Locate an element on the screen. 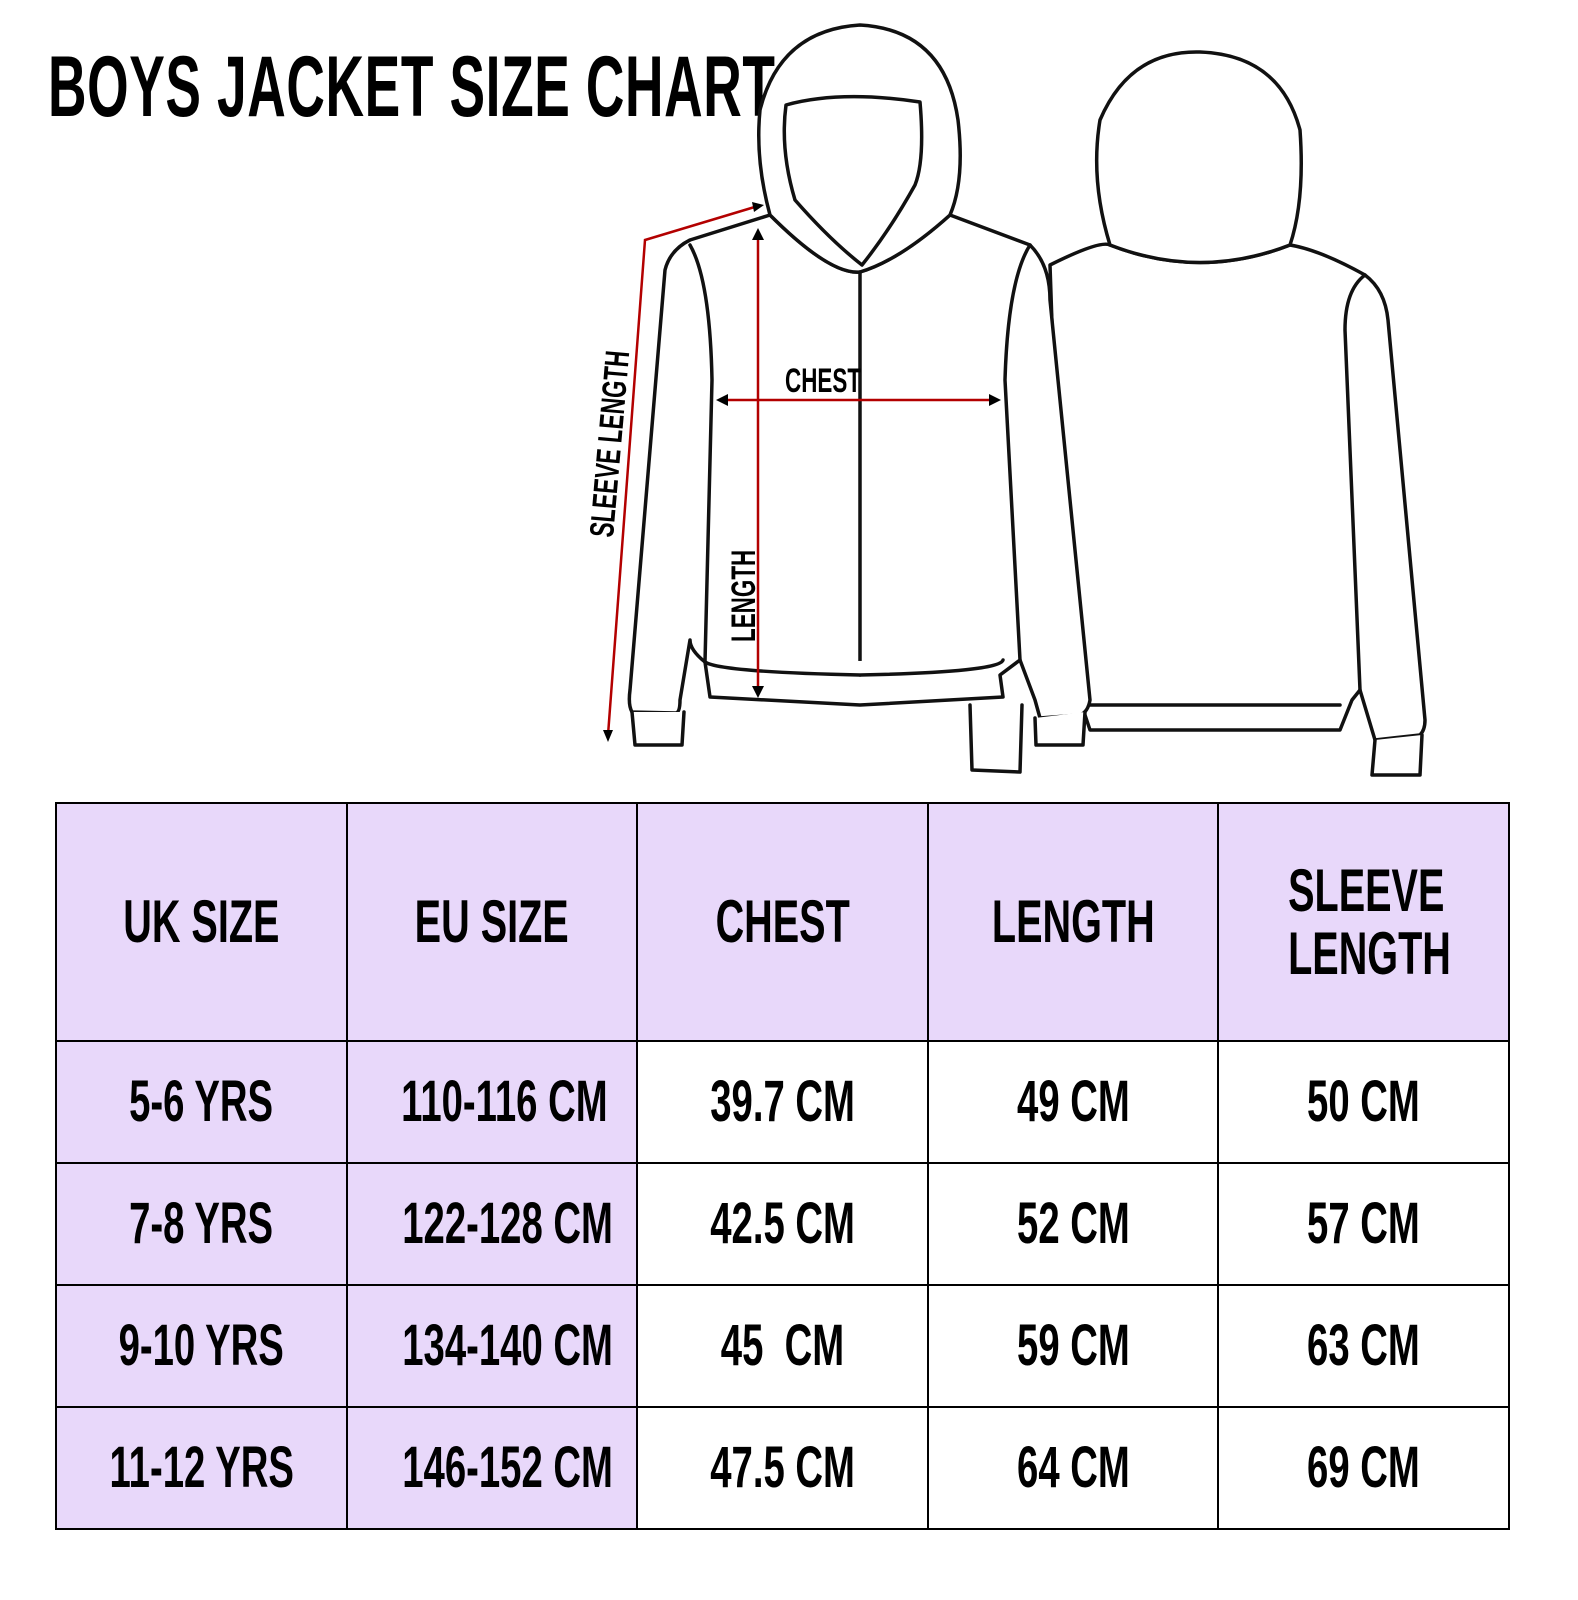 This screenshot has width=1578, height=1600. uk-size-cell: 5-6 YRS is located at coordinates (201, 1101).